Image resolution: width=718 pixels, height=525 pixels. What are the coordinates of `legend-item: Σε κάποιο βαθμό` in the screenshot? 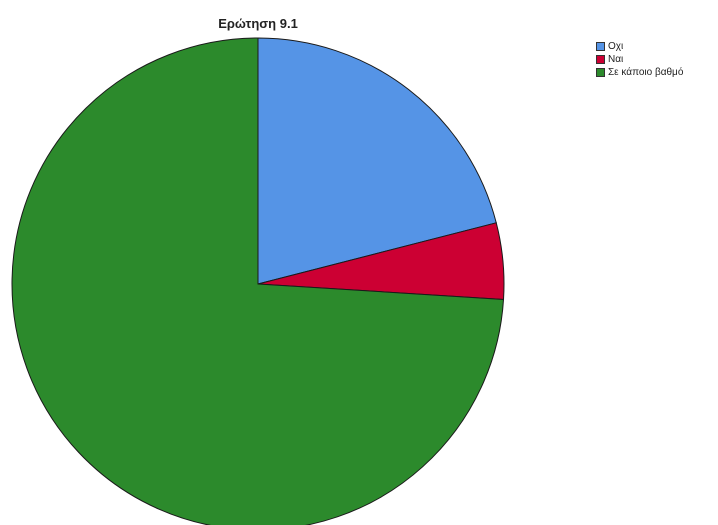 It's located at (639, 72).